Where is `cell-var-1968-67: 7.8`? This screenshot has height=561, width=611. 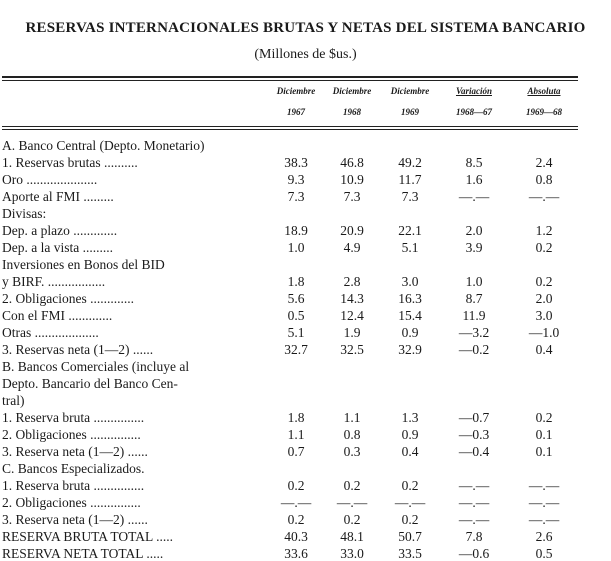 cell-var-1968-67: 7.8 is located at coordinates (474, 536).